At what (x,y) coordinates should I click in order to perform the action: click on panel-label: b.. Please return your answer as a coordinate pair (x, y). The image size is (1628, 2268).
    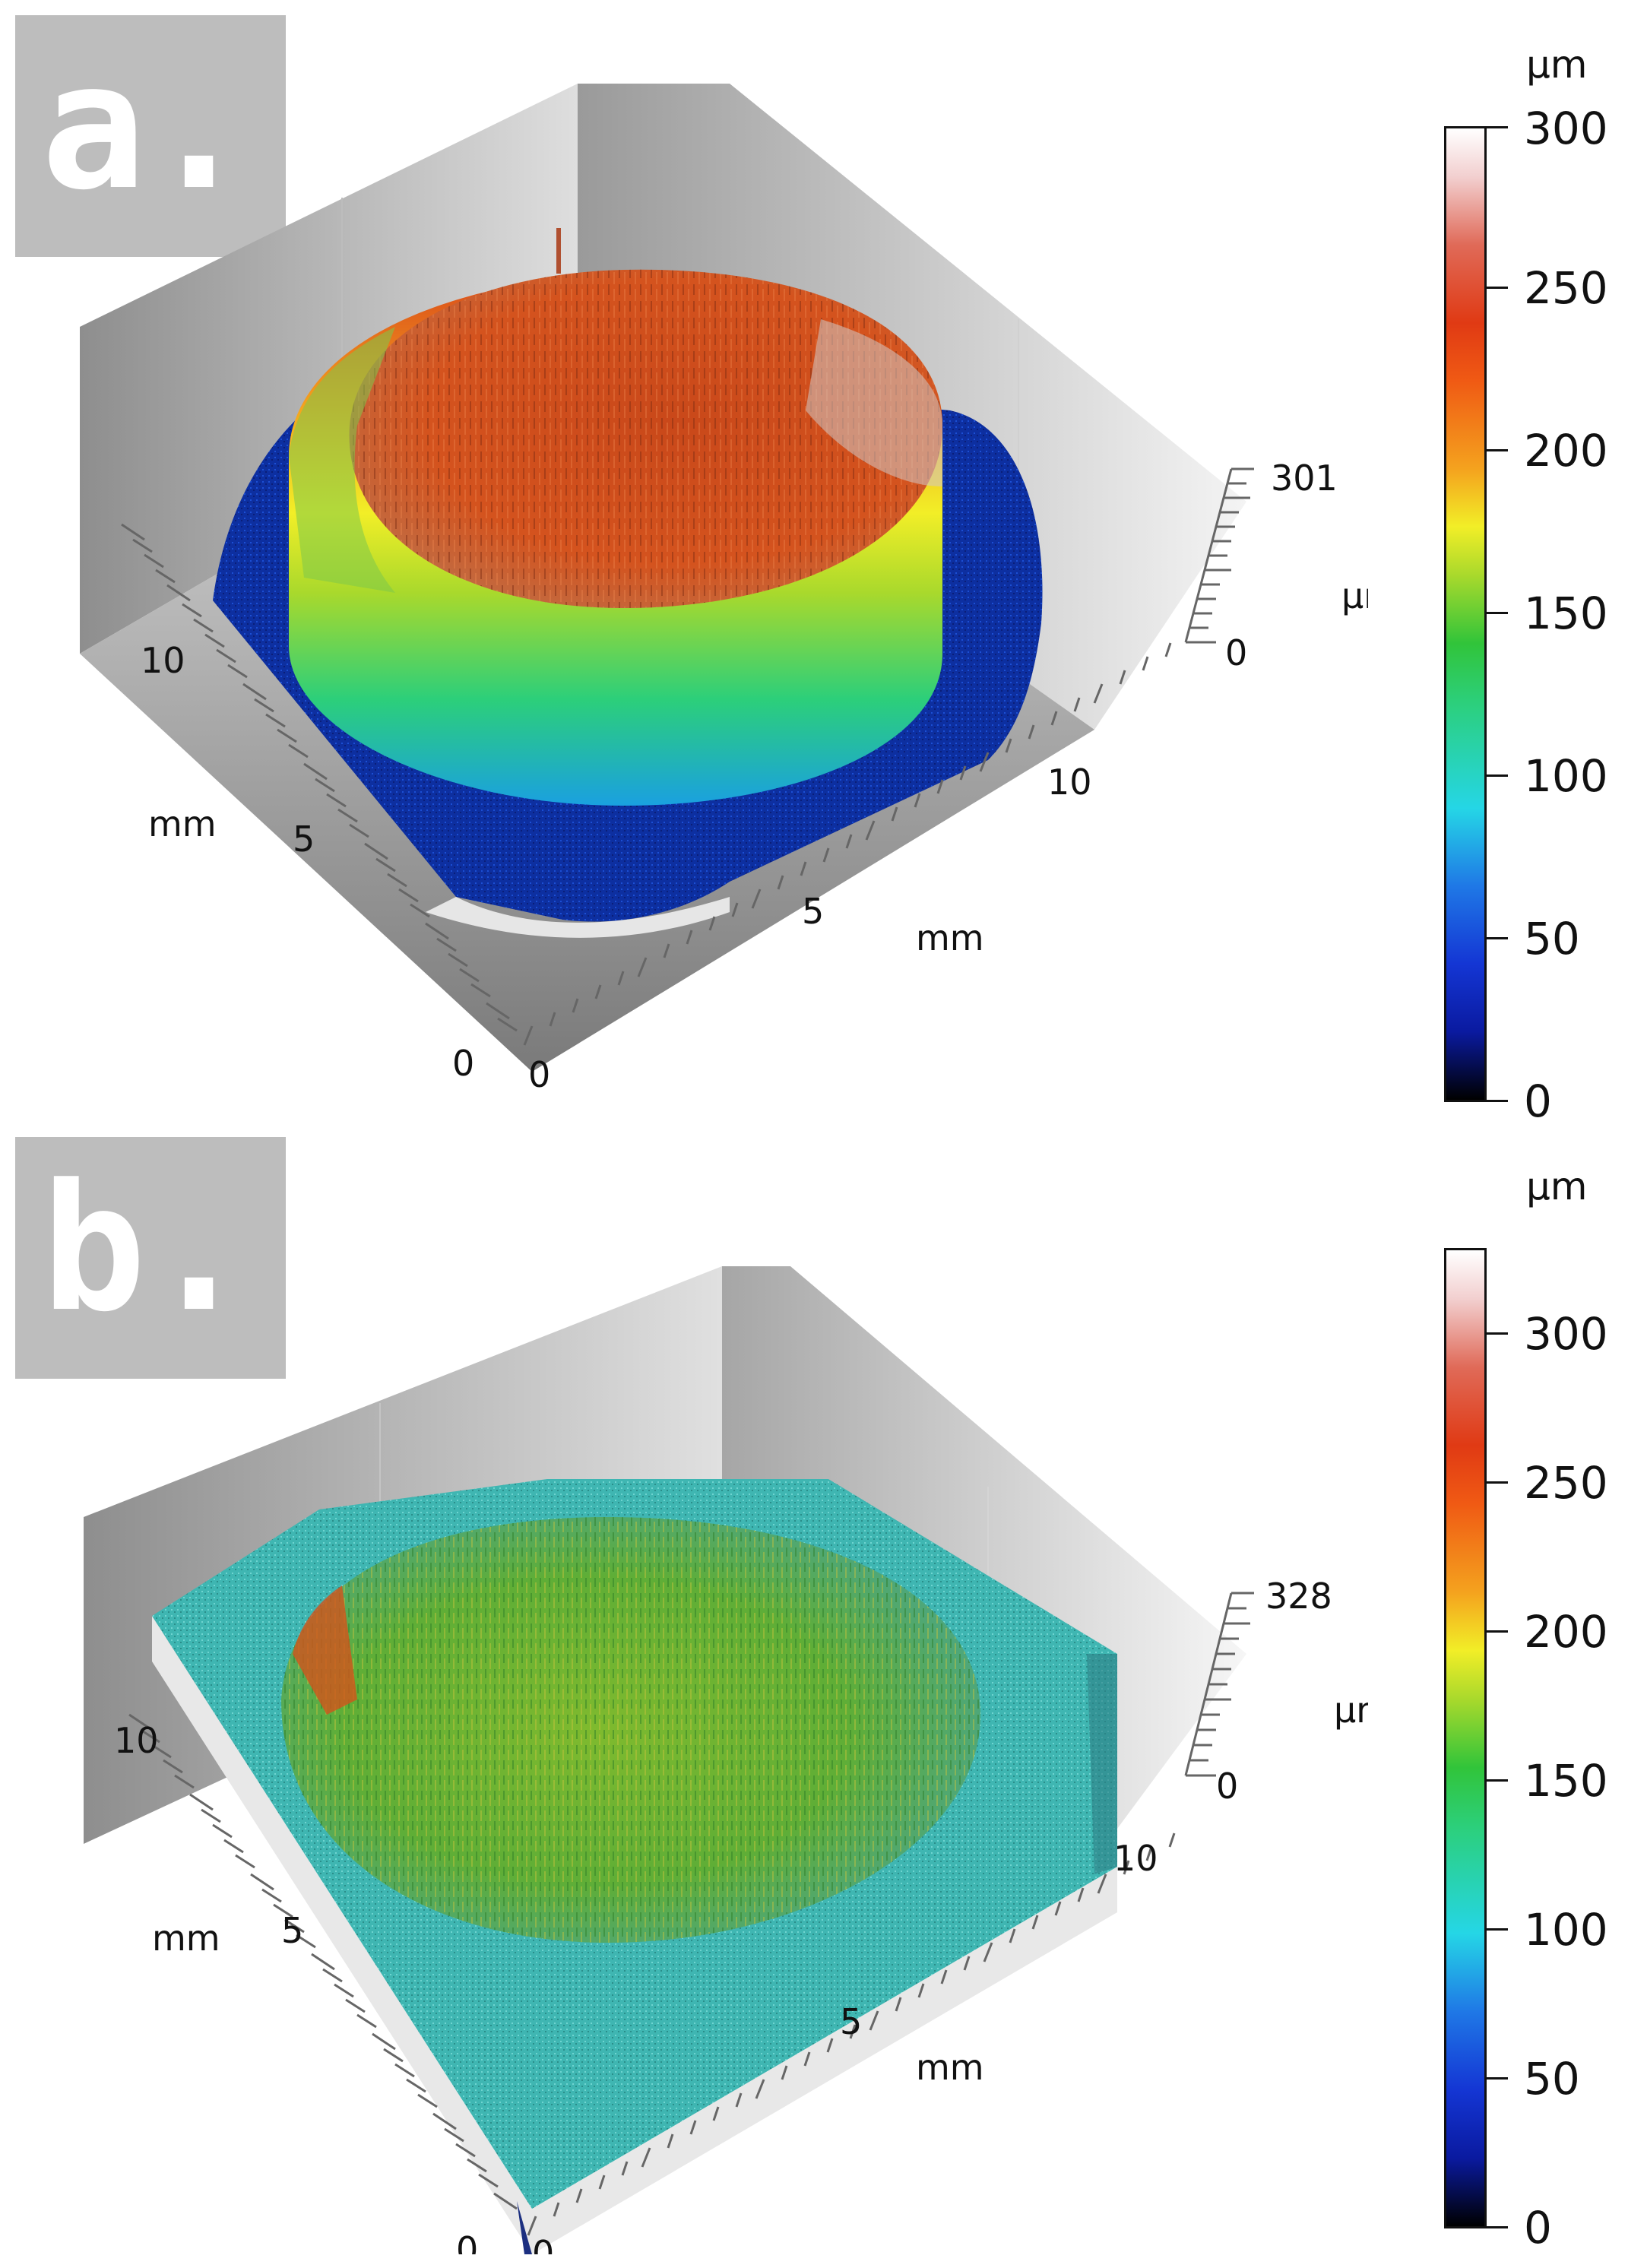
    Looking at the image, I should click on (146, 1249).